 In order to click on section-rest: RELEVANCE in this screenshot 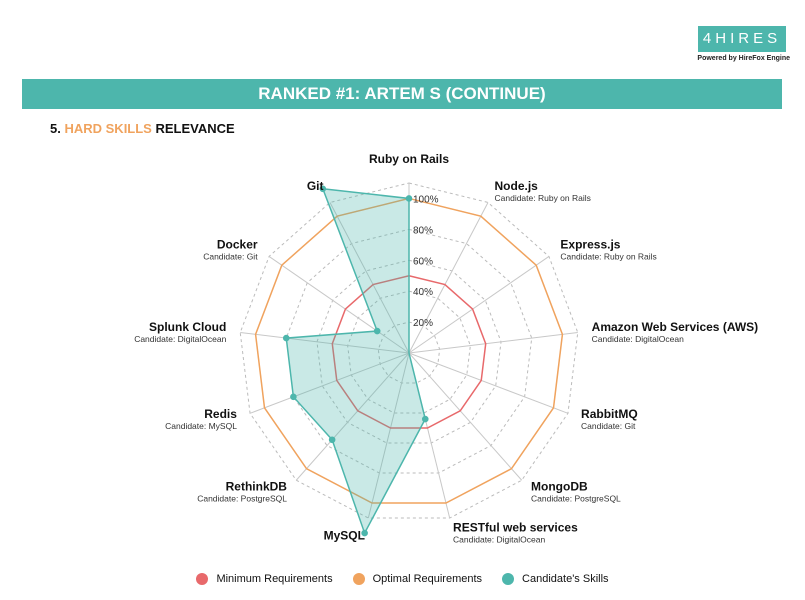, I will do `click(195, 128)`.